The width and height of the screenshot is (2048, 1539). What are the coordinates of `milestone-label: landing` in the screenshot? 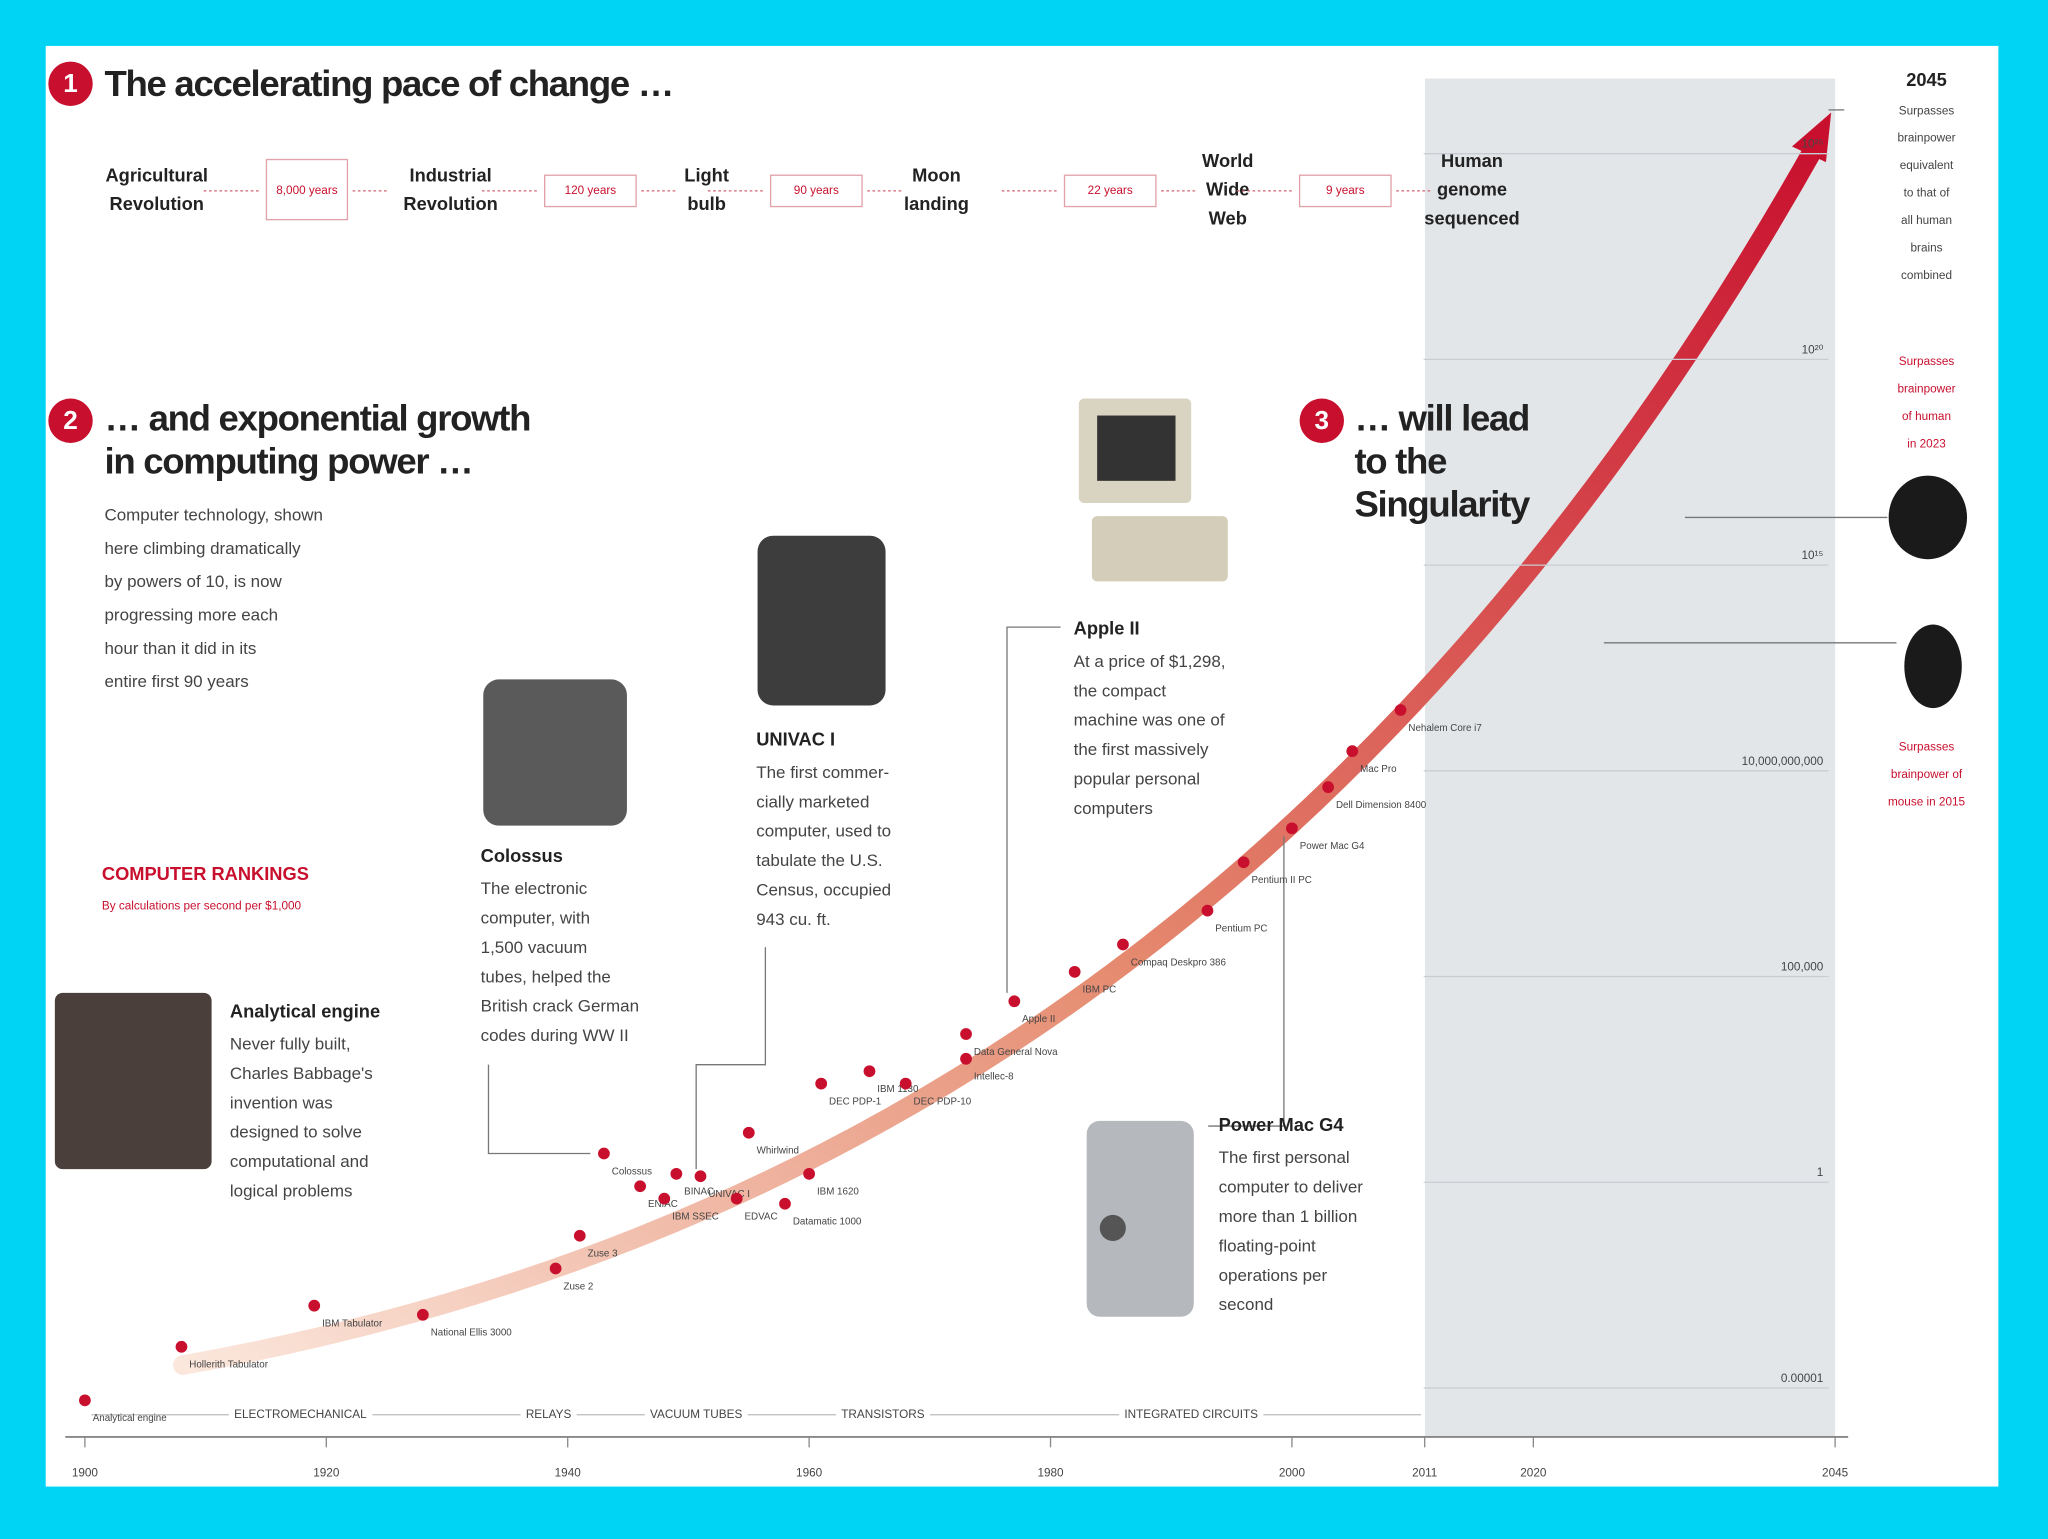 It's located at (936, 203).